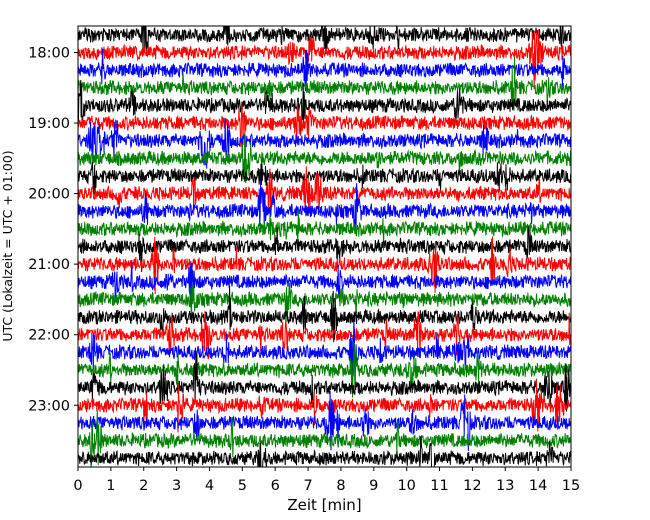 The image size is (650, 520). Describe the element at coordinates (326, 480) in the screenshot. I see `x-axis: 0 1 2 3 4 5 6 7 8 9 10 11 12 13 14 15` at that location.